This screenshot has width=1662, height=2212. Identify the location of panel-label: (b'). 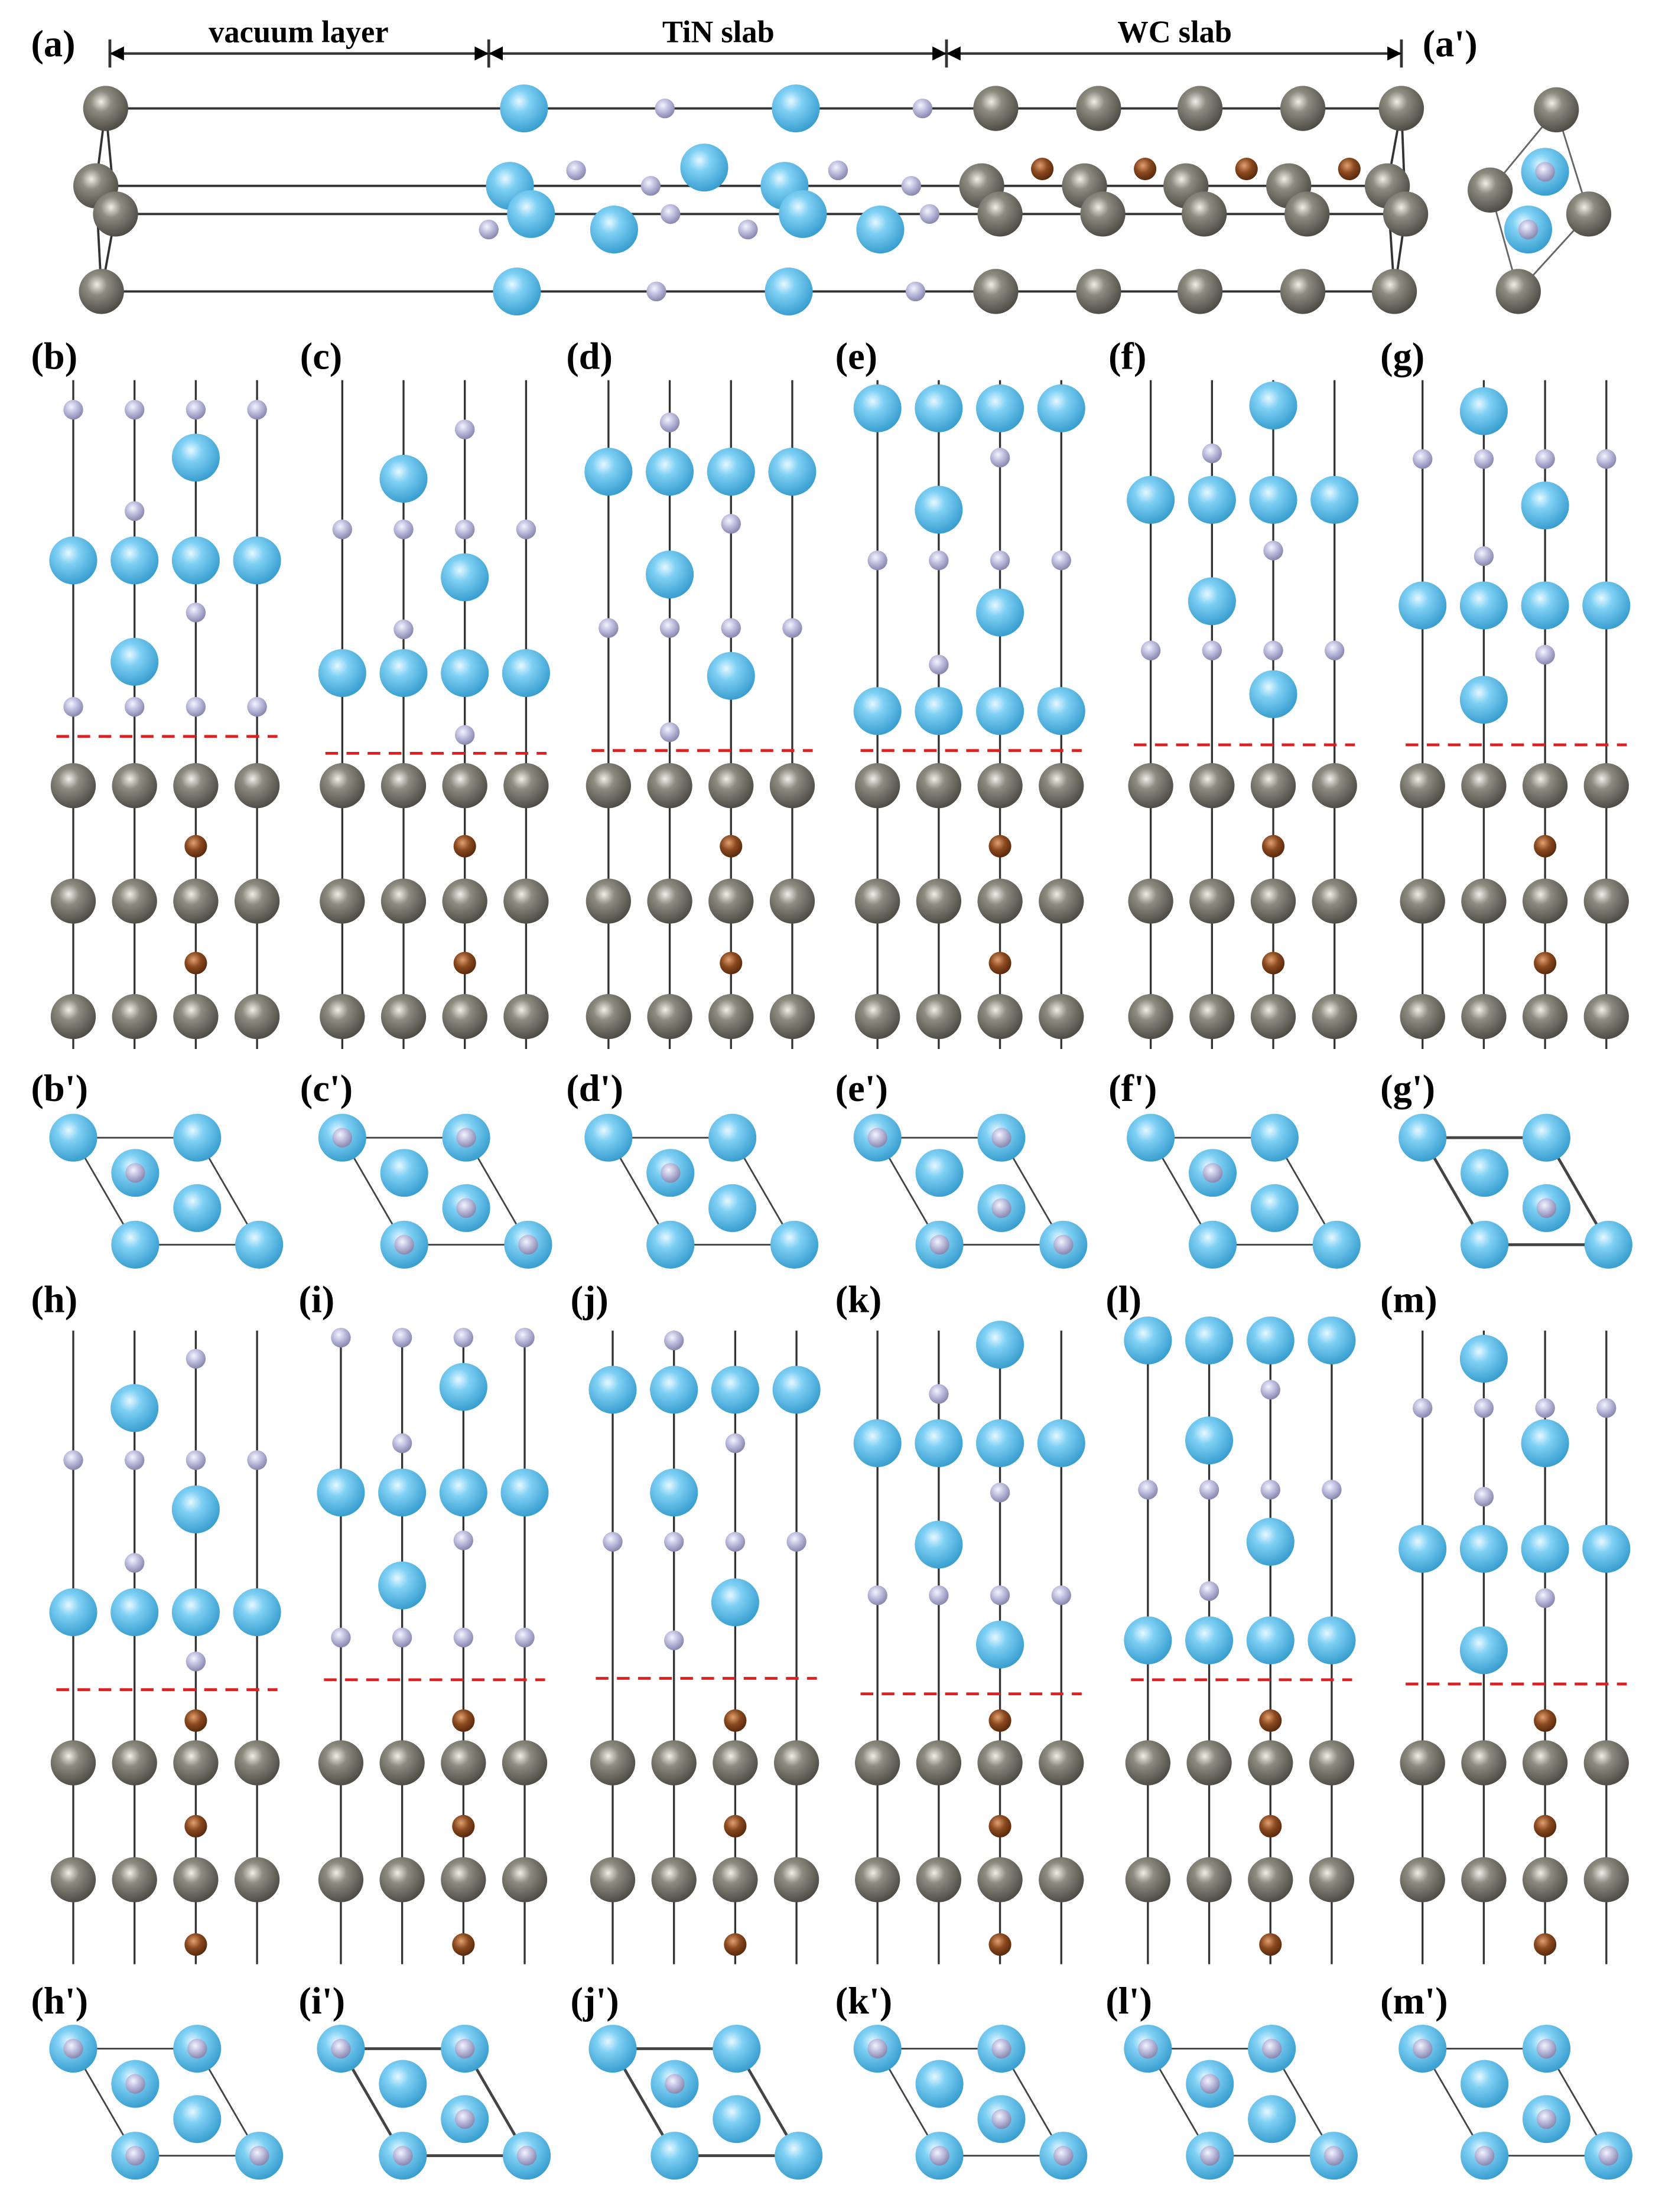
(59, 1088).